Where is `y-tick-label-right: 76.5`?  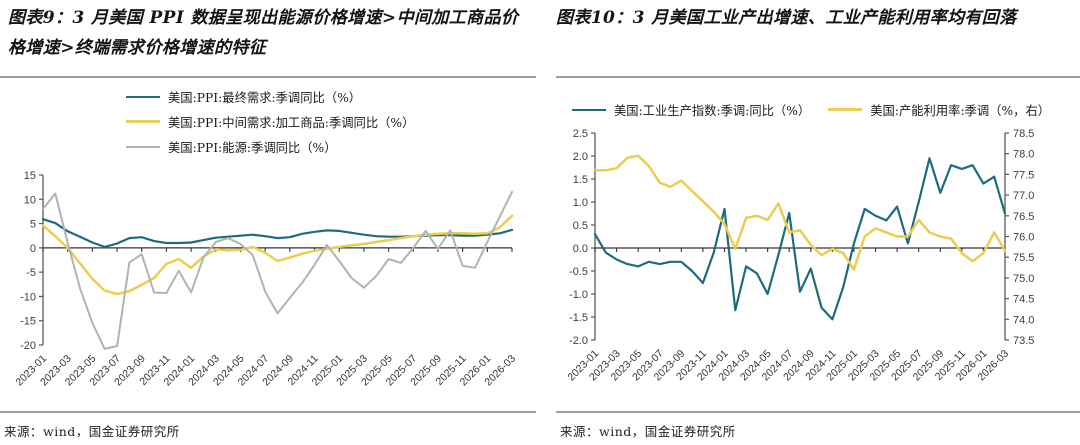
y-tick-label-right: 76.5 is located at coordinates (1023, 217).